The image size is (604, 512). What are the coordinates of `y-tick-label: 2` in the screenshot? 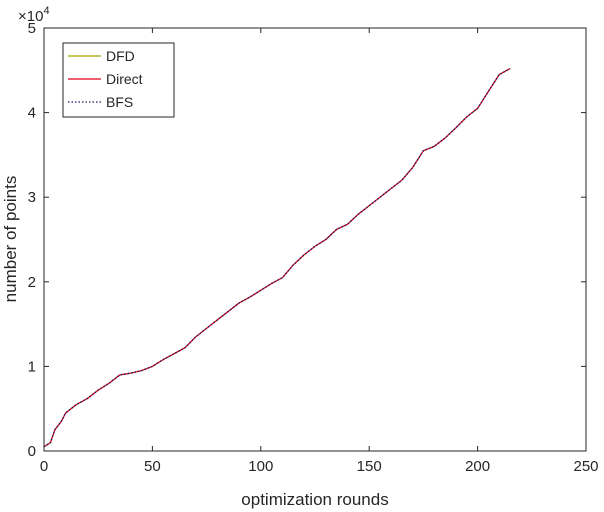 It's located at (32, 282).